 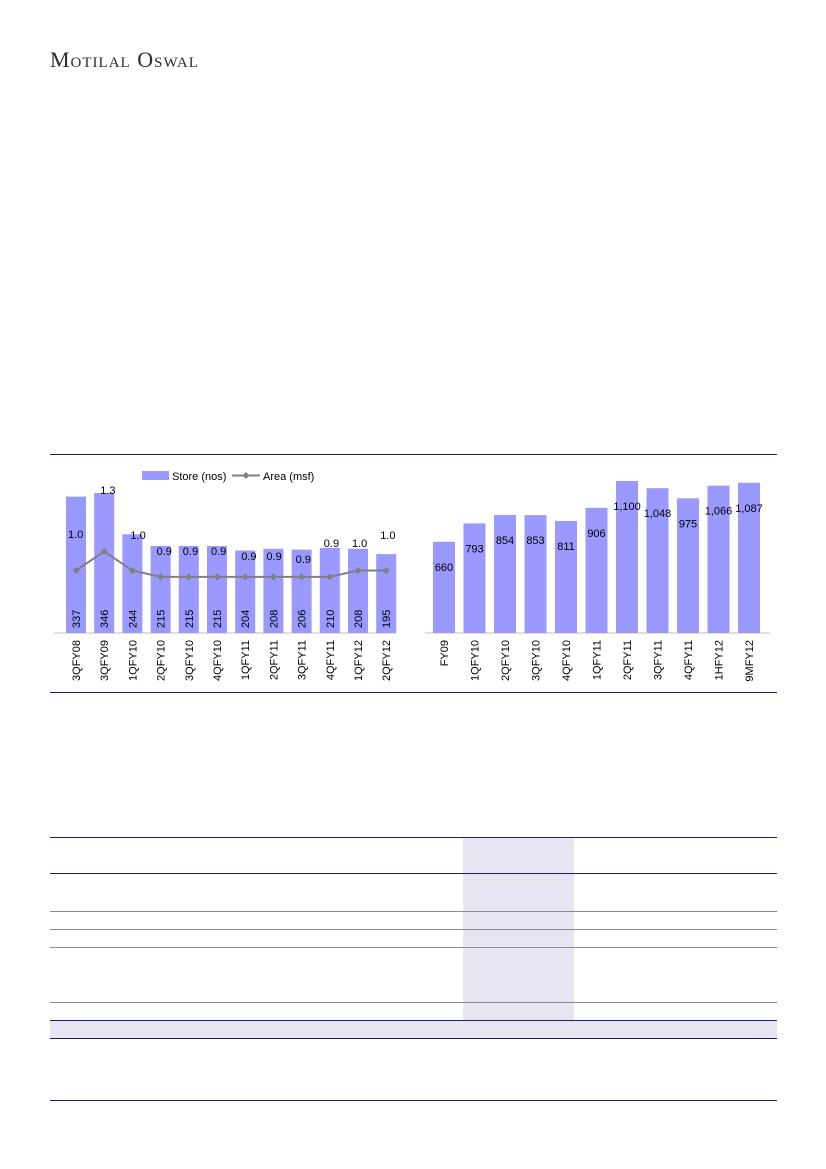 What do you see at coordinates (359, 660) in the screenshot?
I see `x-tick-label: 1QFY12` at bounding box center [359, 660].